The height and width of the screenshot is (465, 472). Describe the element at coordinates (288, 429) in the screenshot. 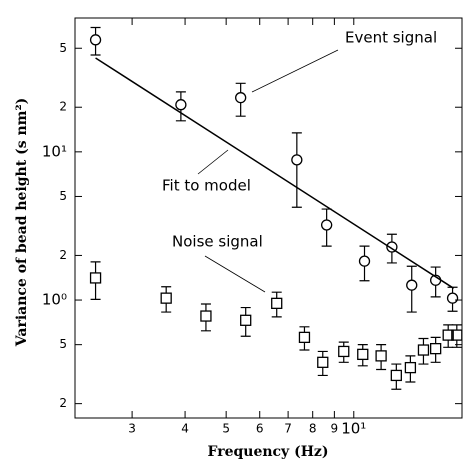

I see `x-tick-label: 7` at that location.